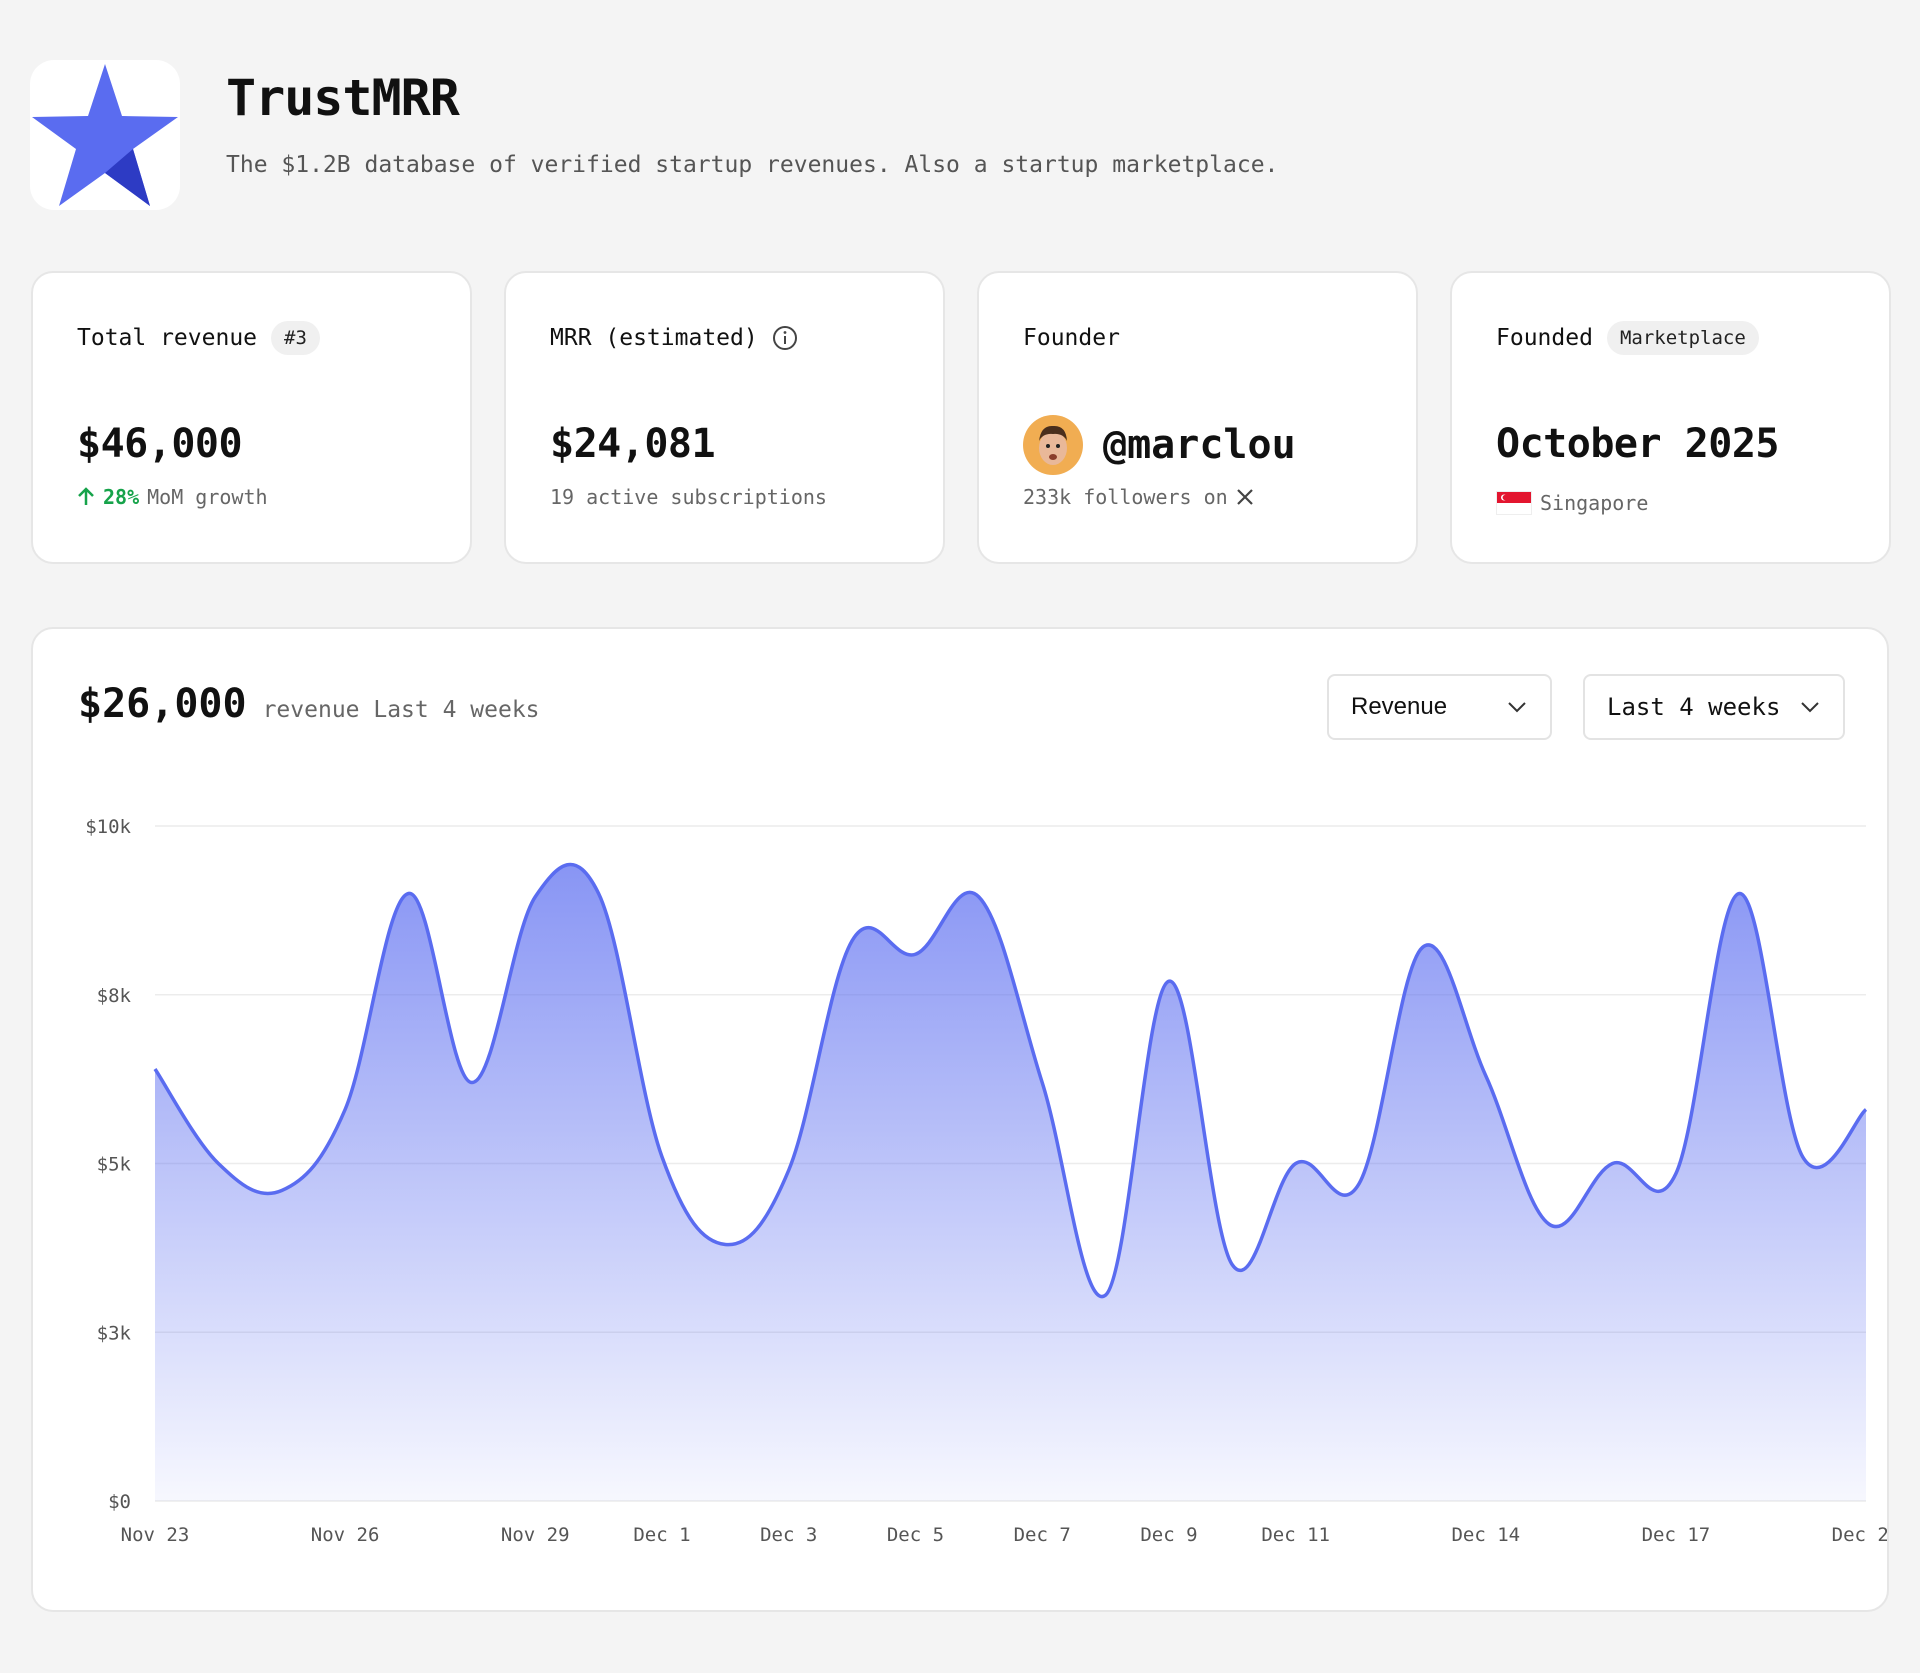 This screenshot has width=1920, height=1673. Describe the element at coordinates (1859, 1535) in the screenshot. I see `x-tick-label: Dec 20` at that location.